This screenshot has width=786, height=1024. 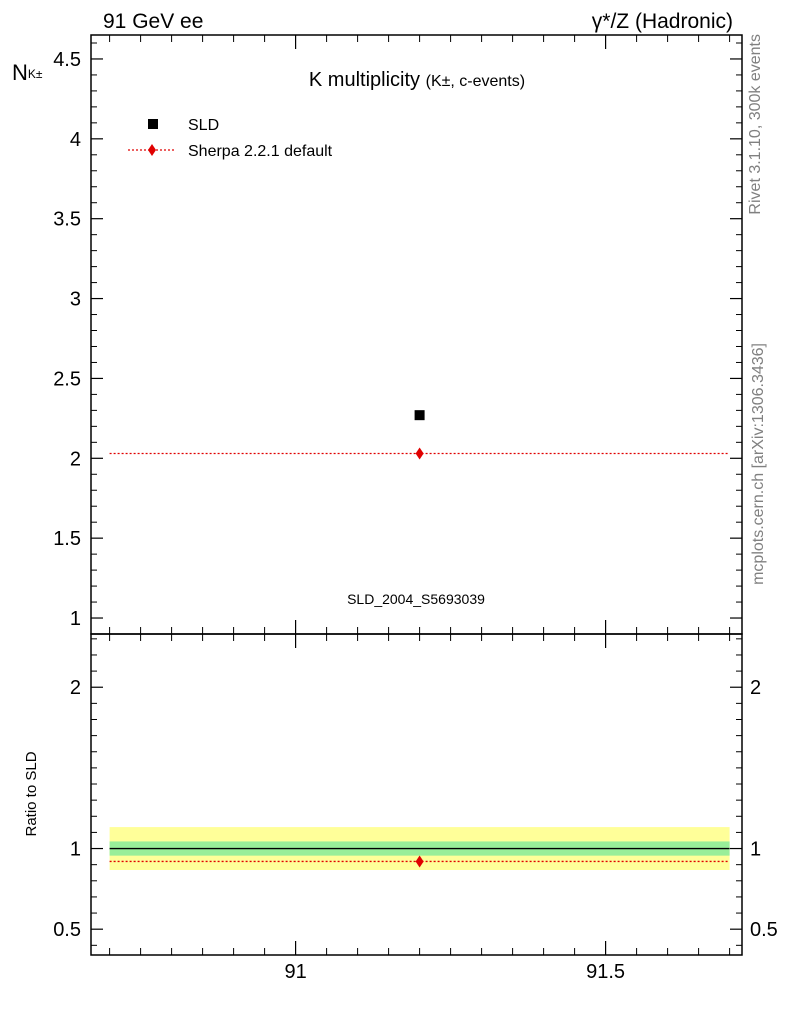 What do you see at coordinates (67, 930) in the screenshot?
I see `ratio-ytick-label-left: 0.5` at bounding box center [67, 930].